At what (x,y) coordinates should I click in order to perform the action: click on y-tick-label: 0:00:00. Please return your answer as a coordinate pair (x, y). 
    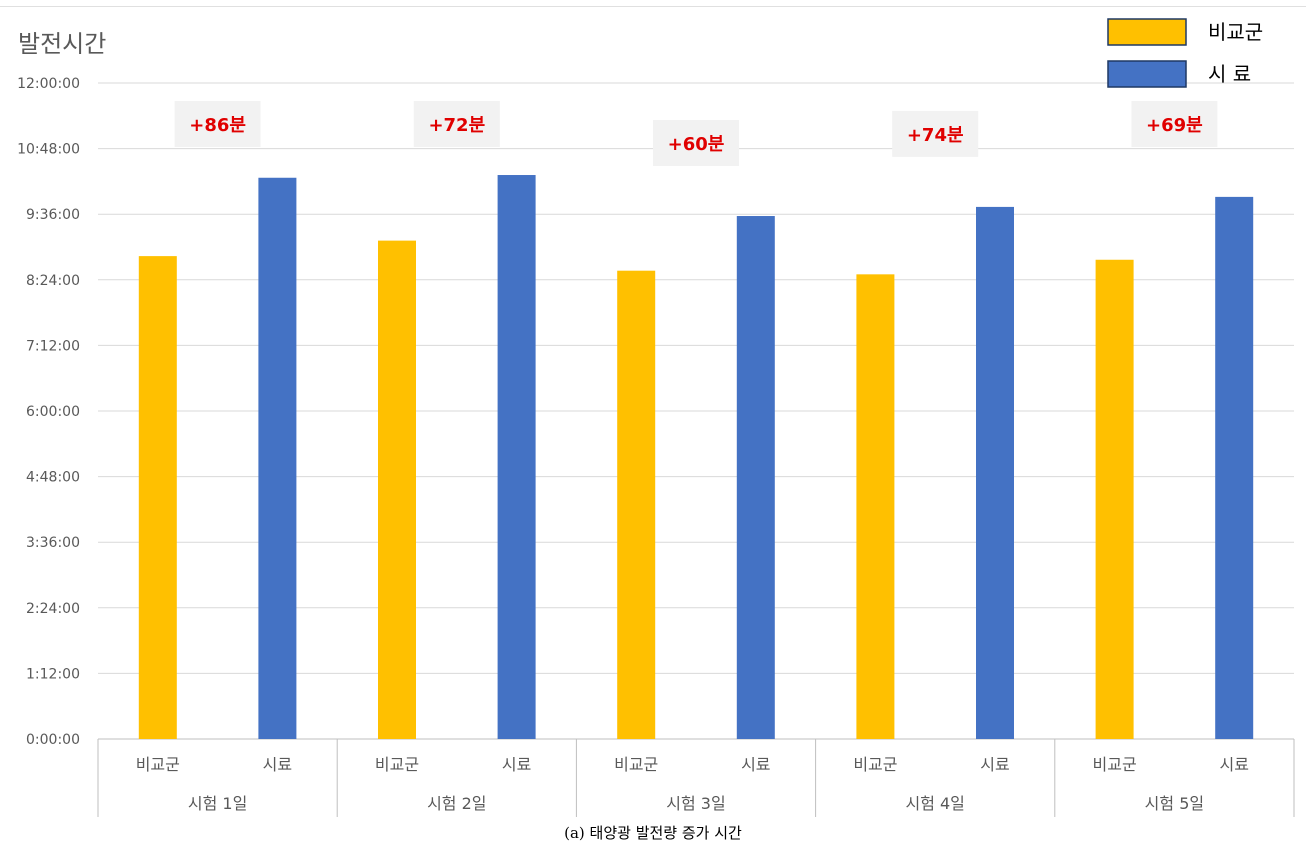
    Looking at the image, I should click on (53, 740).